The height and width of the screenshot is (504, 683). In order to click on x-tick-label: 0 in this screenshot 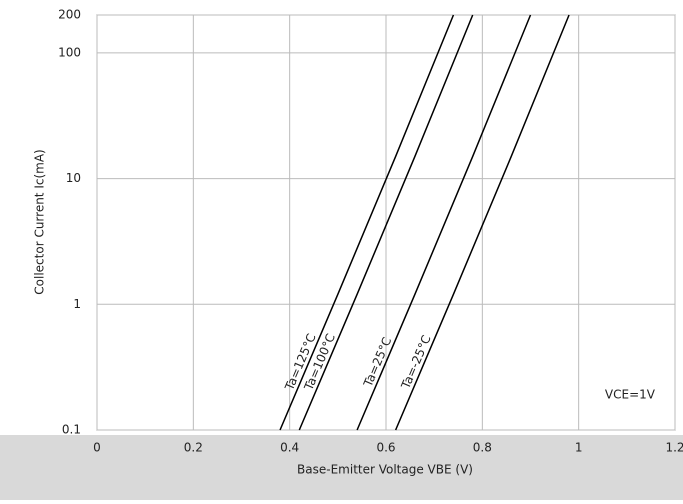, I will do `click(97, 448)`.